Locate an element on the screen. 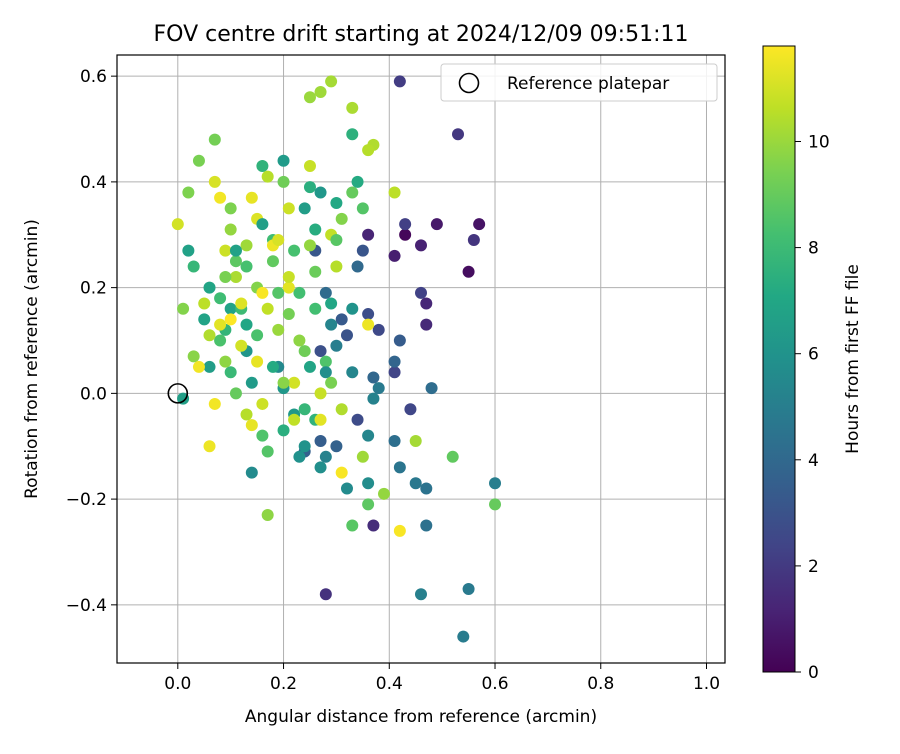  y-tick-label: 0.2 is located at coordinates (93, 289).